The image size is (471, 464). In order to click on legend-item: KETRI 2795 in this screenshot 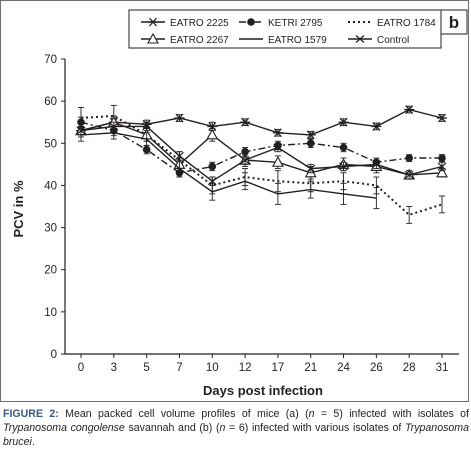, I will do `click(281, 23)`.